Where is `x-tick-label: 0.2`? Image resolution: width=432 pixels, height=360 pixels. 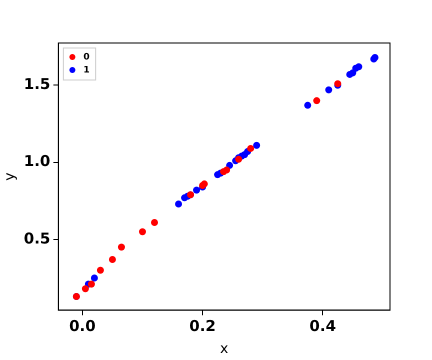
x-tick-label: 0.2 is located at coordinates (202, 326).